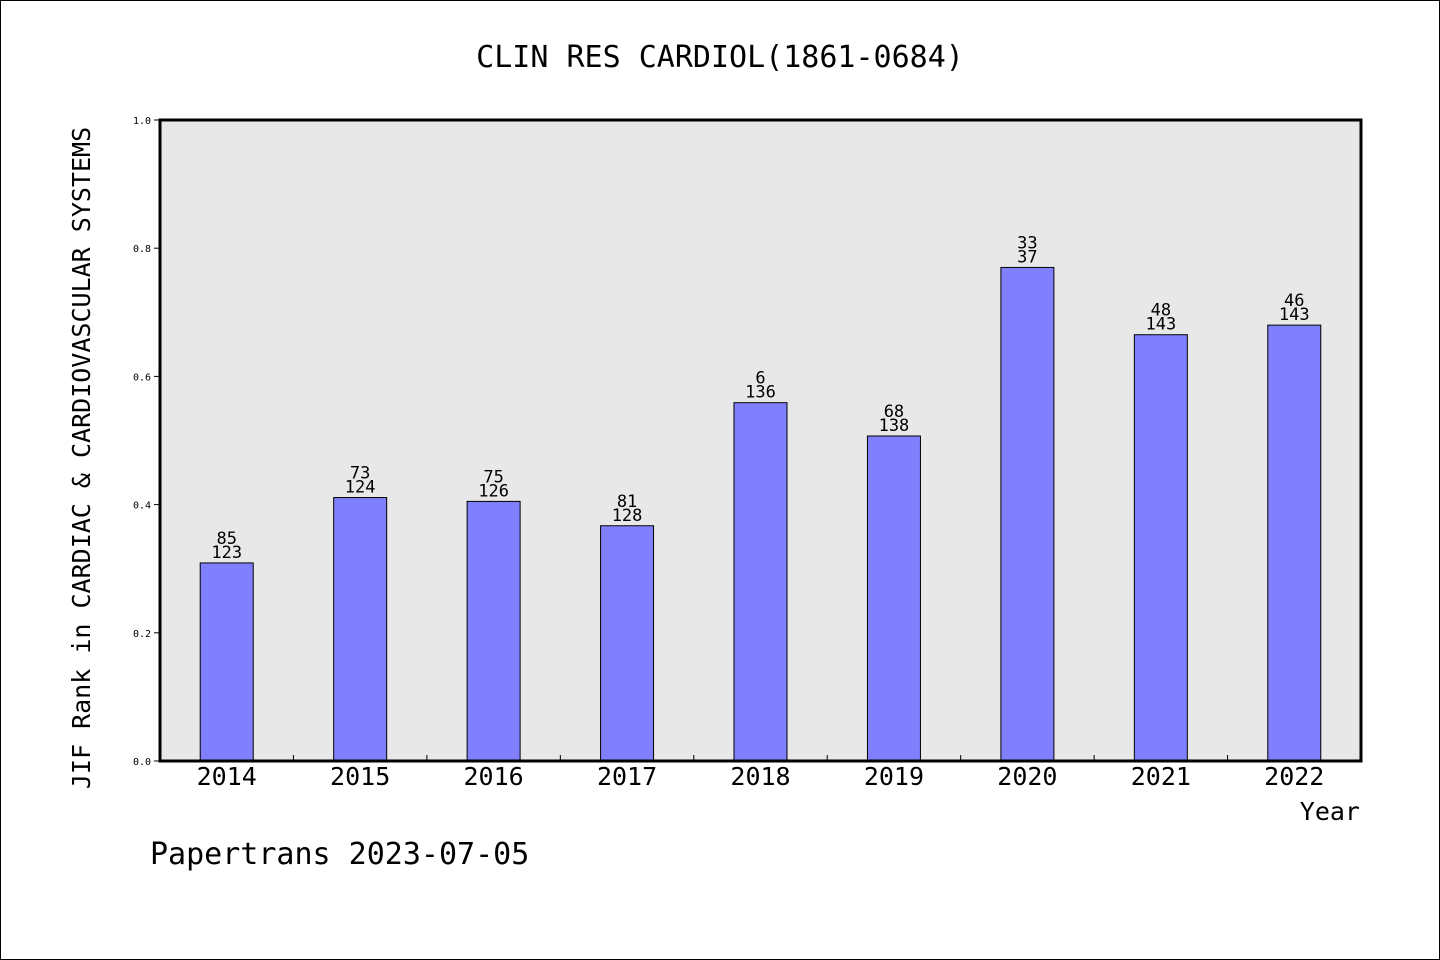 The height and width of the screenshot is (960, 1440). What do you see at coordinates (1027, 243) in the screenshot?
I see `bar-label-top-2020: 33` at bounding box center [1027, 243].